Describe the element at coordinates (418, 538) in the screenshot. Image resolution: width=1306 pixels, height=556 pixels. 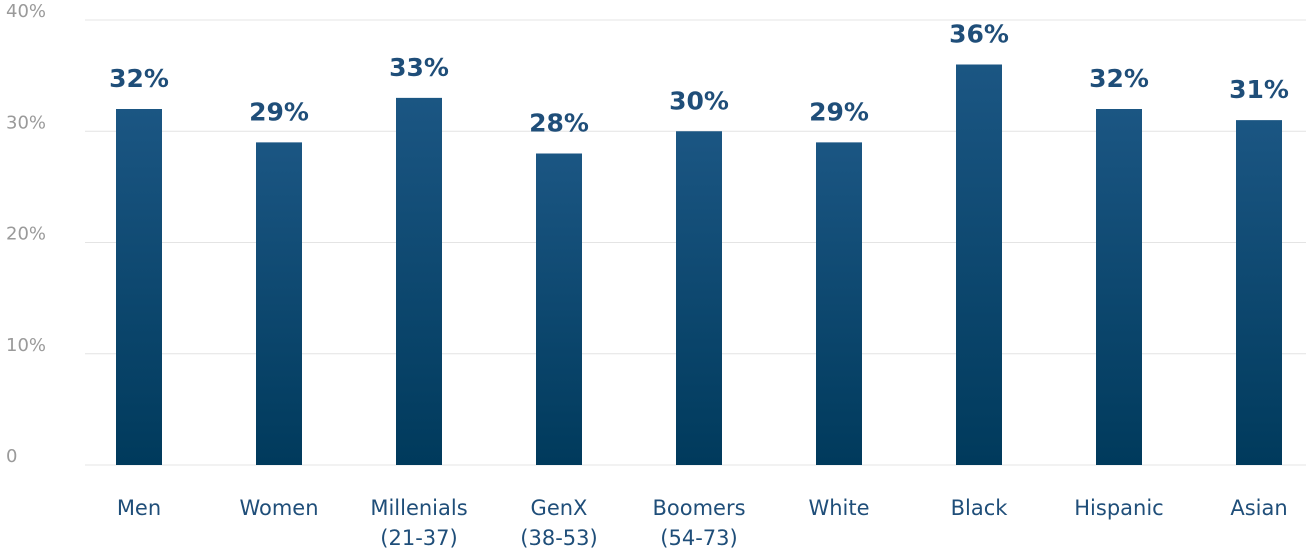
I see `x-tick-label: (21-37)` at that location.